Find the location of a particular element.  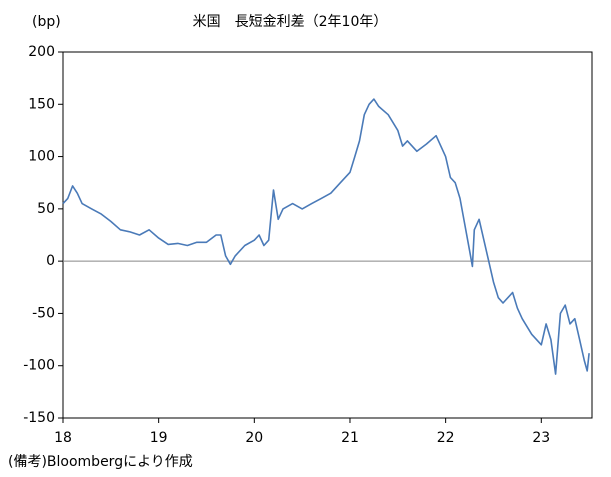

x-tick-label: 18 is located at coordinates (63, 438).